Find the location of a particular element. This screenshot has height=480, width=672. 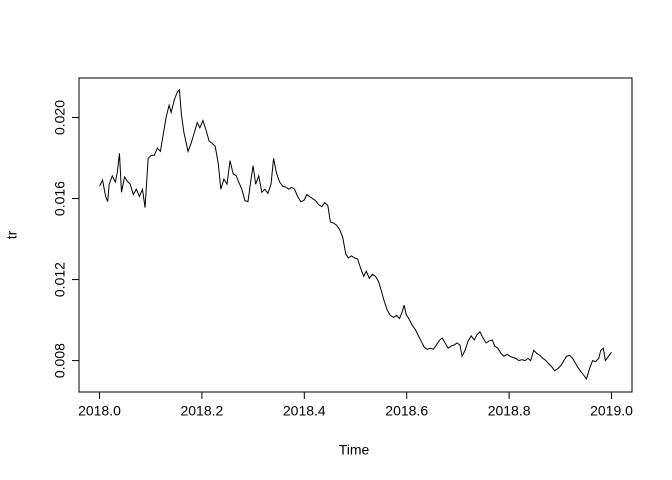

y-axis-label: tr is located at coordinates (12, 234).